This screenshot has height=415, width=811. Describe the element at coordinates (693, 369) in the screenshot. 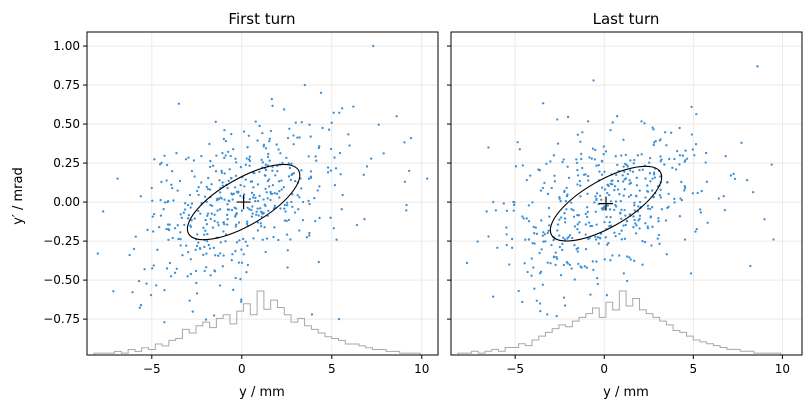

I see `x-tick-label: 5` at that location.